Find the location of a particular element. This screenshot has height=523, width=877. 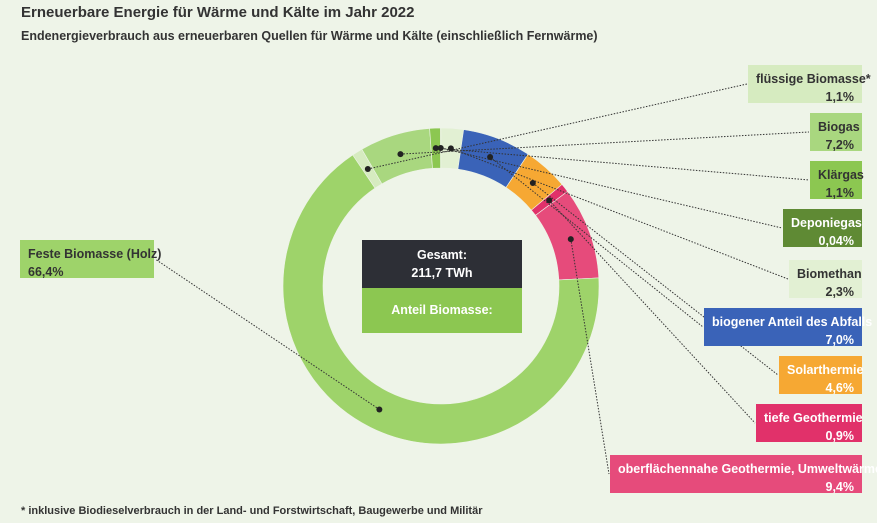

label-box-7: tiefe Geothermie 0,9% is located at coordinates (809, 423).